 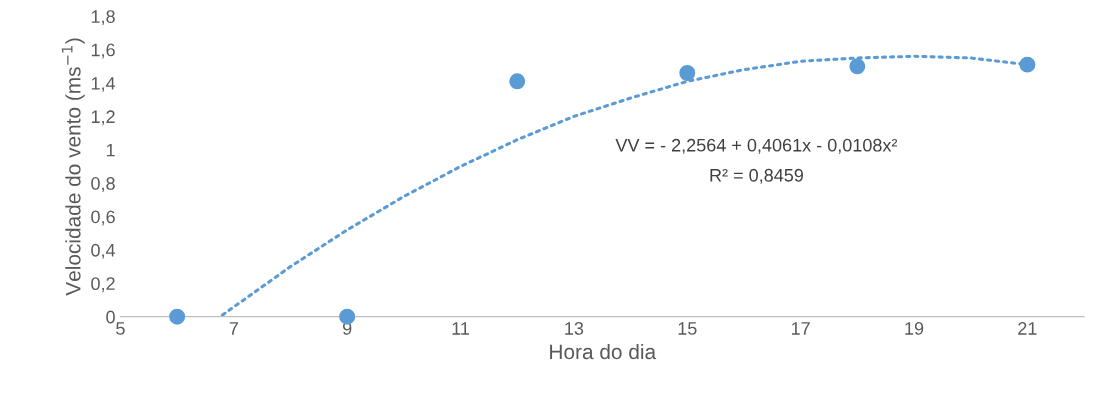 What do you see at coordinates (461, 328) in the screenshot?
I see `x-tick-label: 11` at bounding box center [461, 328].